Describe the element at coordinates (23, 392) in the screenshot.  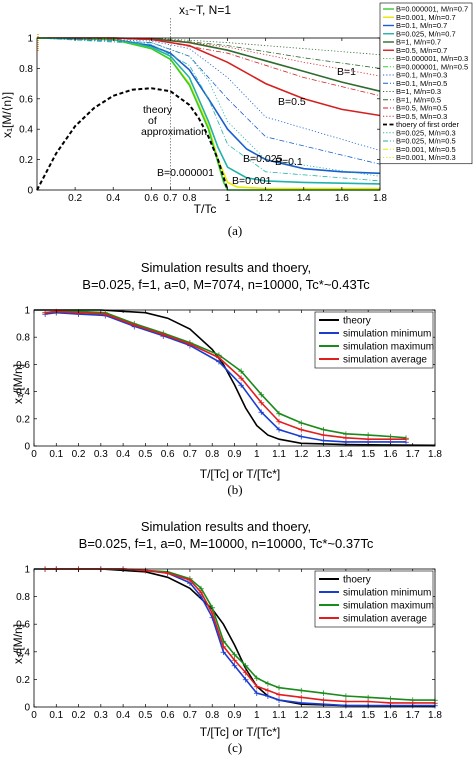
I see `y-tick-label: 0.4` at that location.